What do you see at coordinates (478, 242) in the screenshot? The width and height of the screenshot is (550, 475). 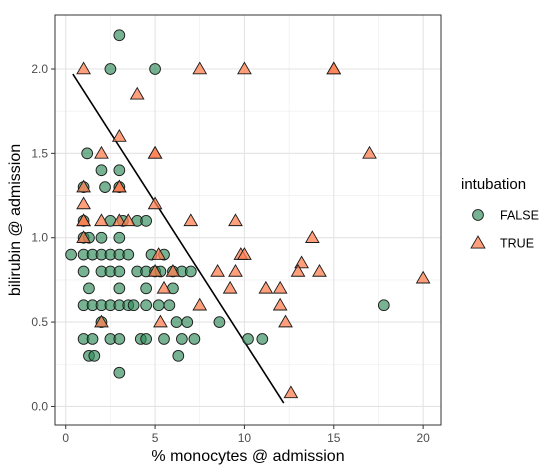 I see `legend-key-true` at bounding box center [478, 242].